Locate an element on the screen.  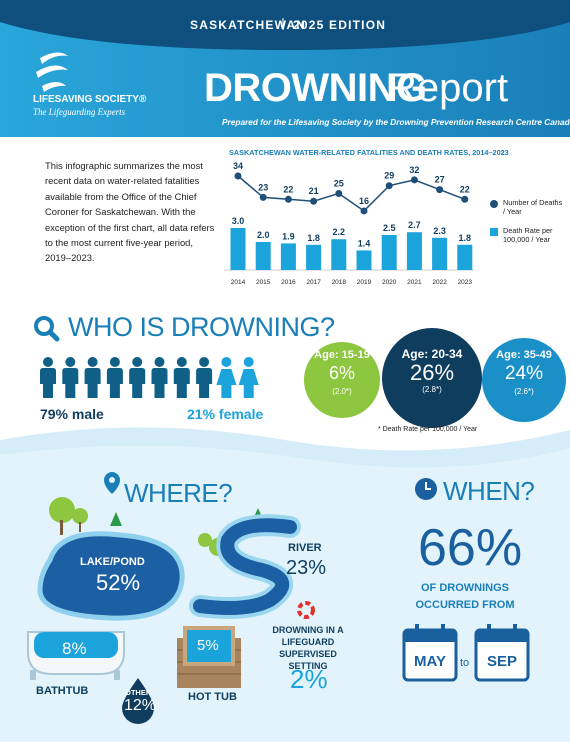
age-label: Age: 35-49 is located at coordinates (524, 355).